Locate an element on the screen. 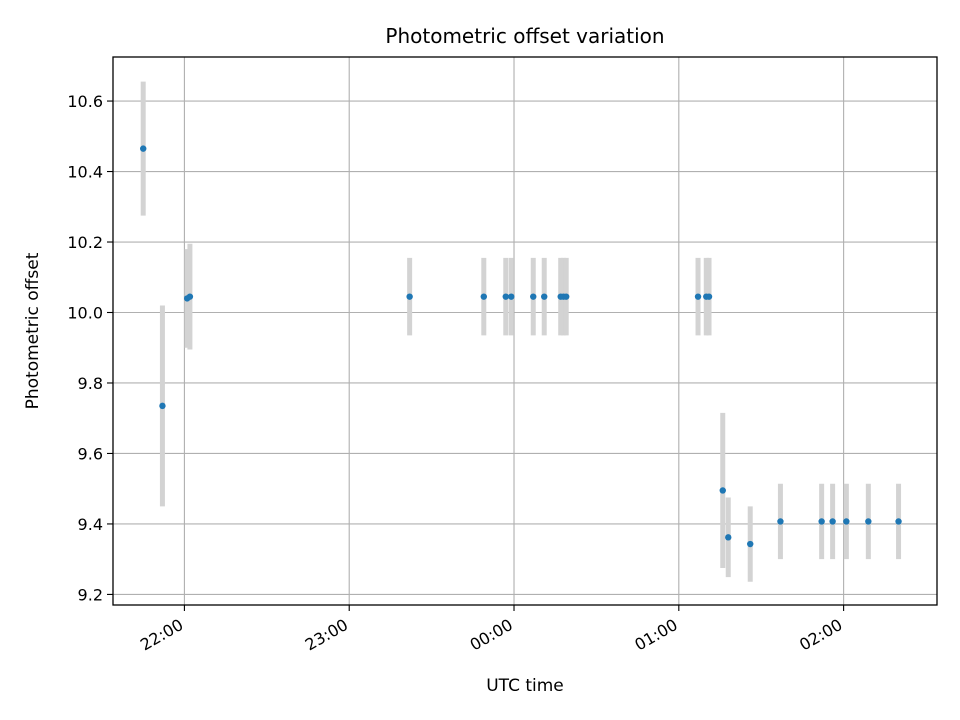 The image size is (960, 720). y-tick-label: 9.2 is located at coordinates (90, 594).